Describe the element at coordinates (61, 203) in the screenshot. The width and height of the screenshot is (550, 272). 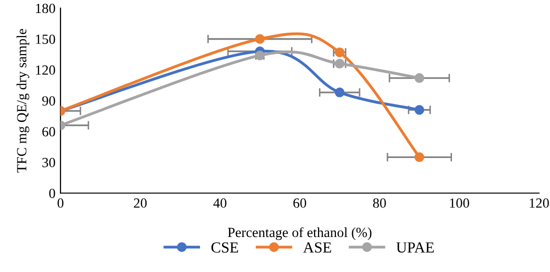
I see `x-tick-label: 0` at that location.